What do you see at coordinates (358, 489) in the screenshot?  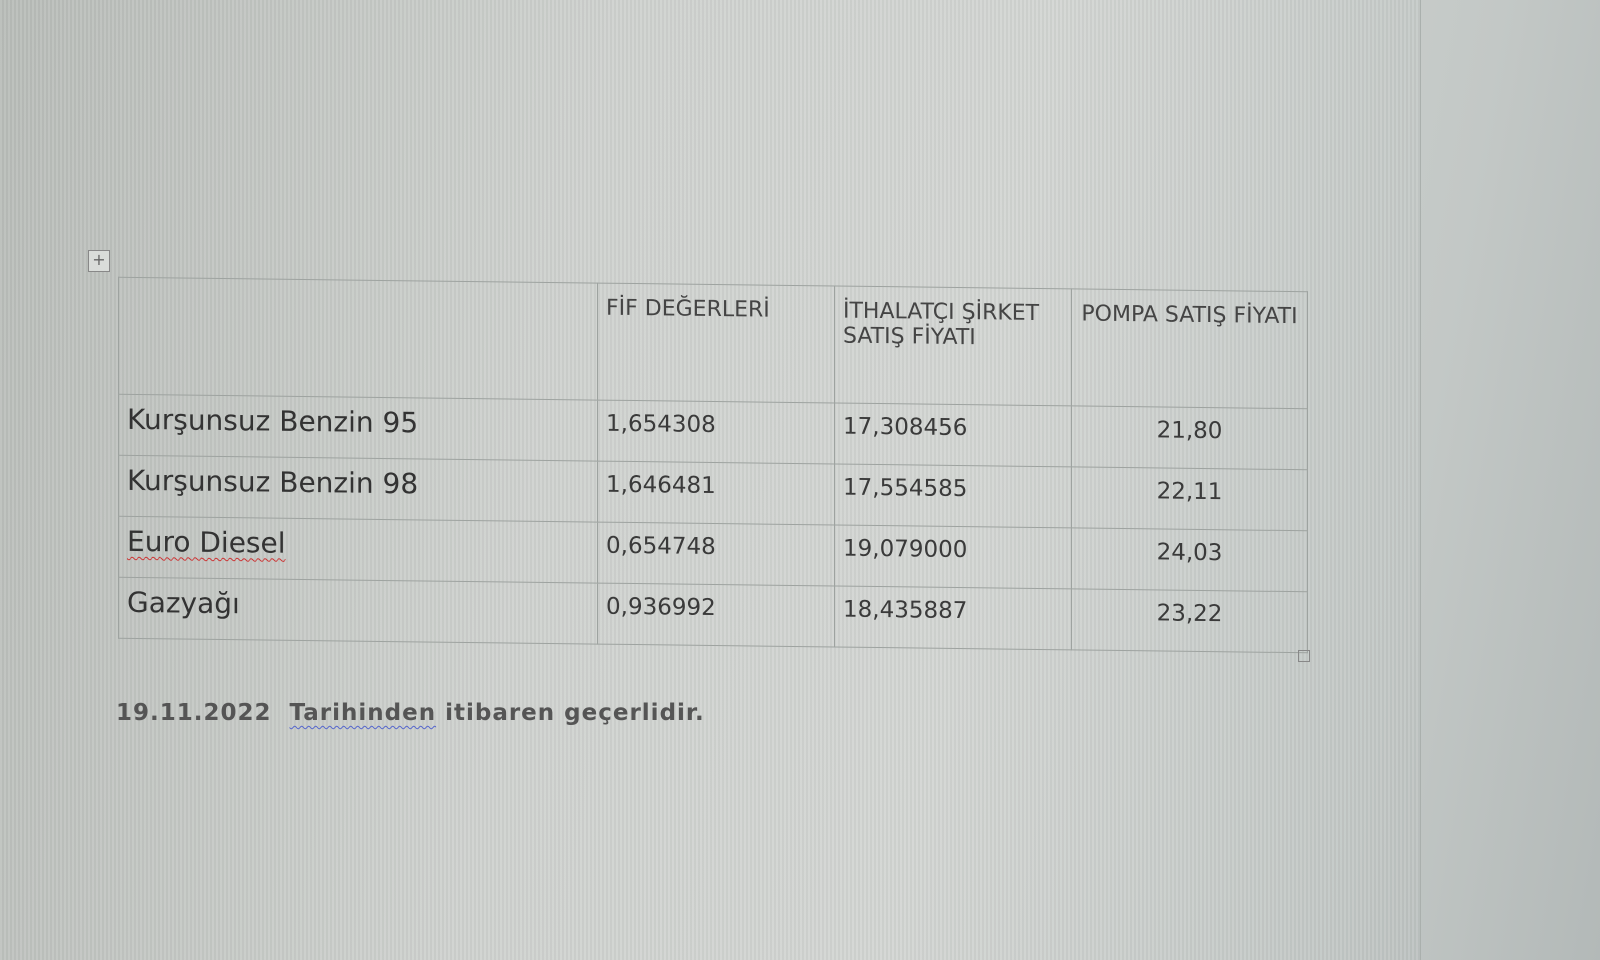 I see `product-name: Kurşunsuz Benzin 98` at bounding box center [358, 489].